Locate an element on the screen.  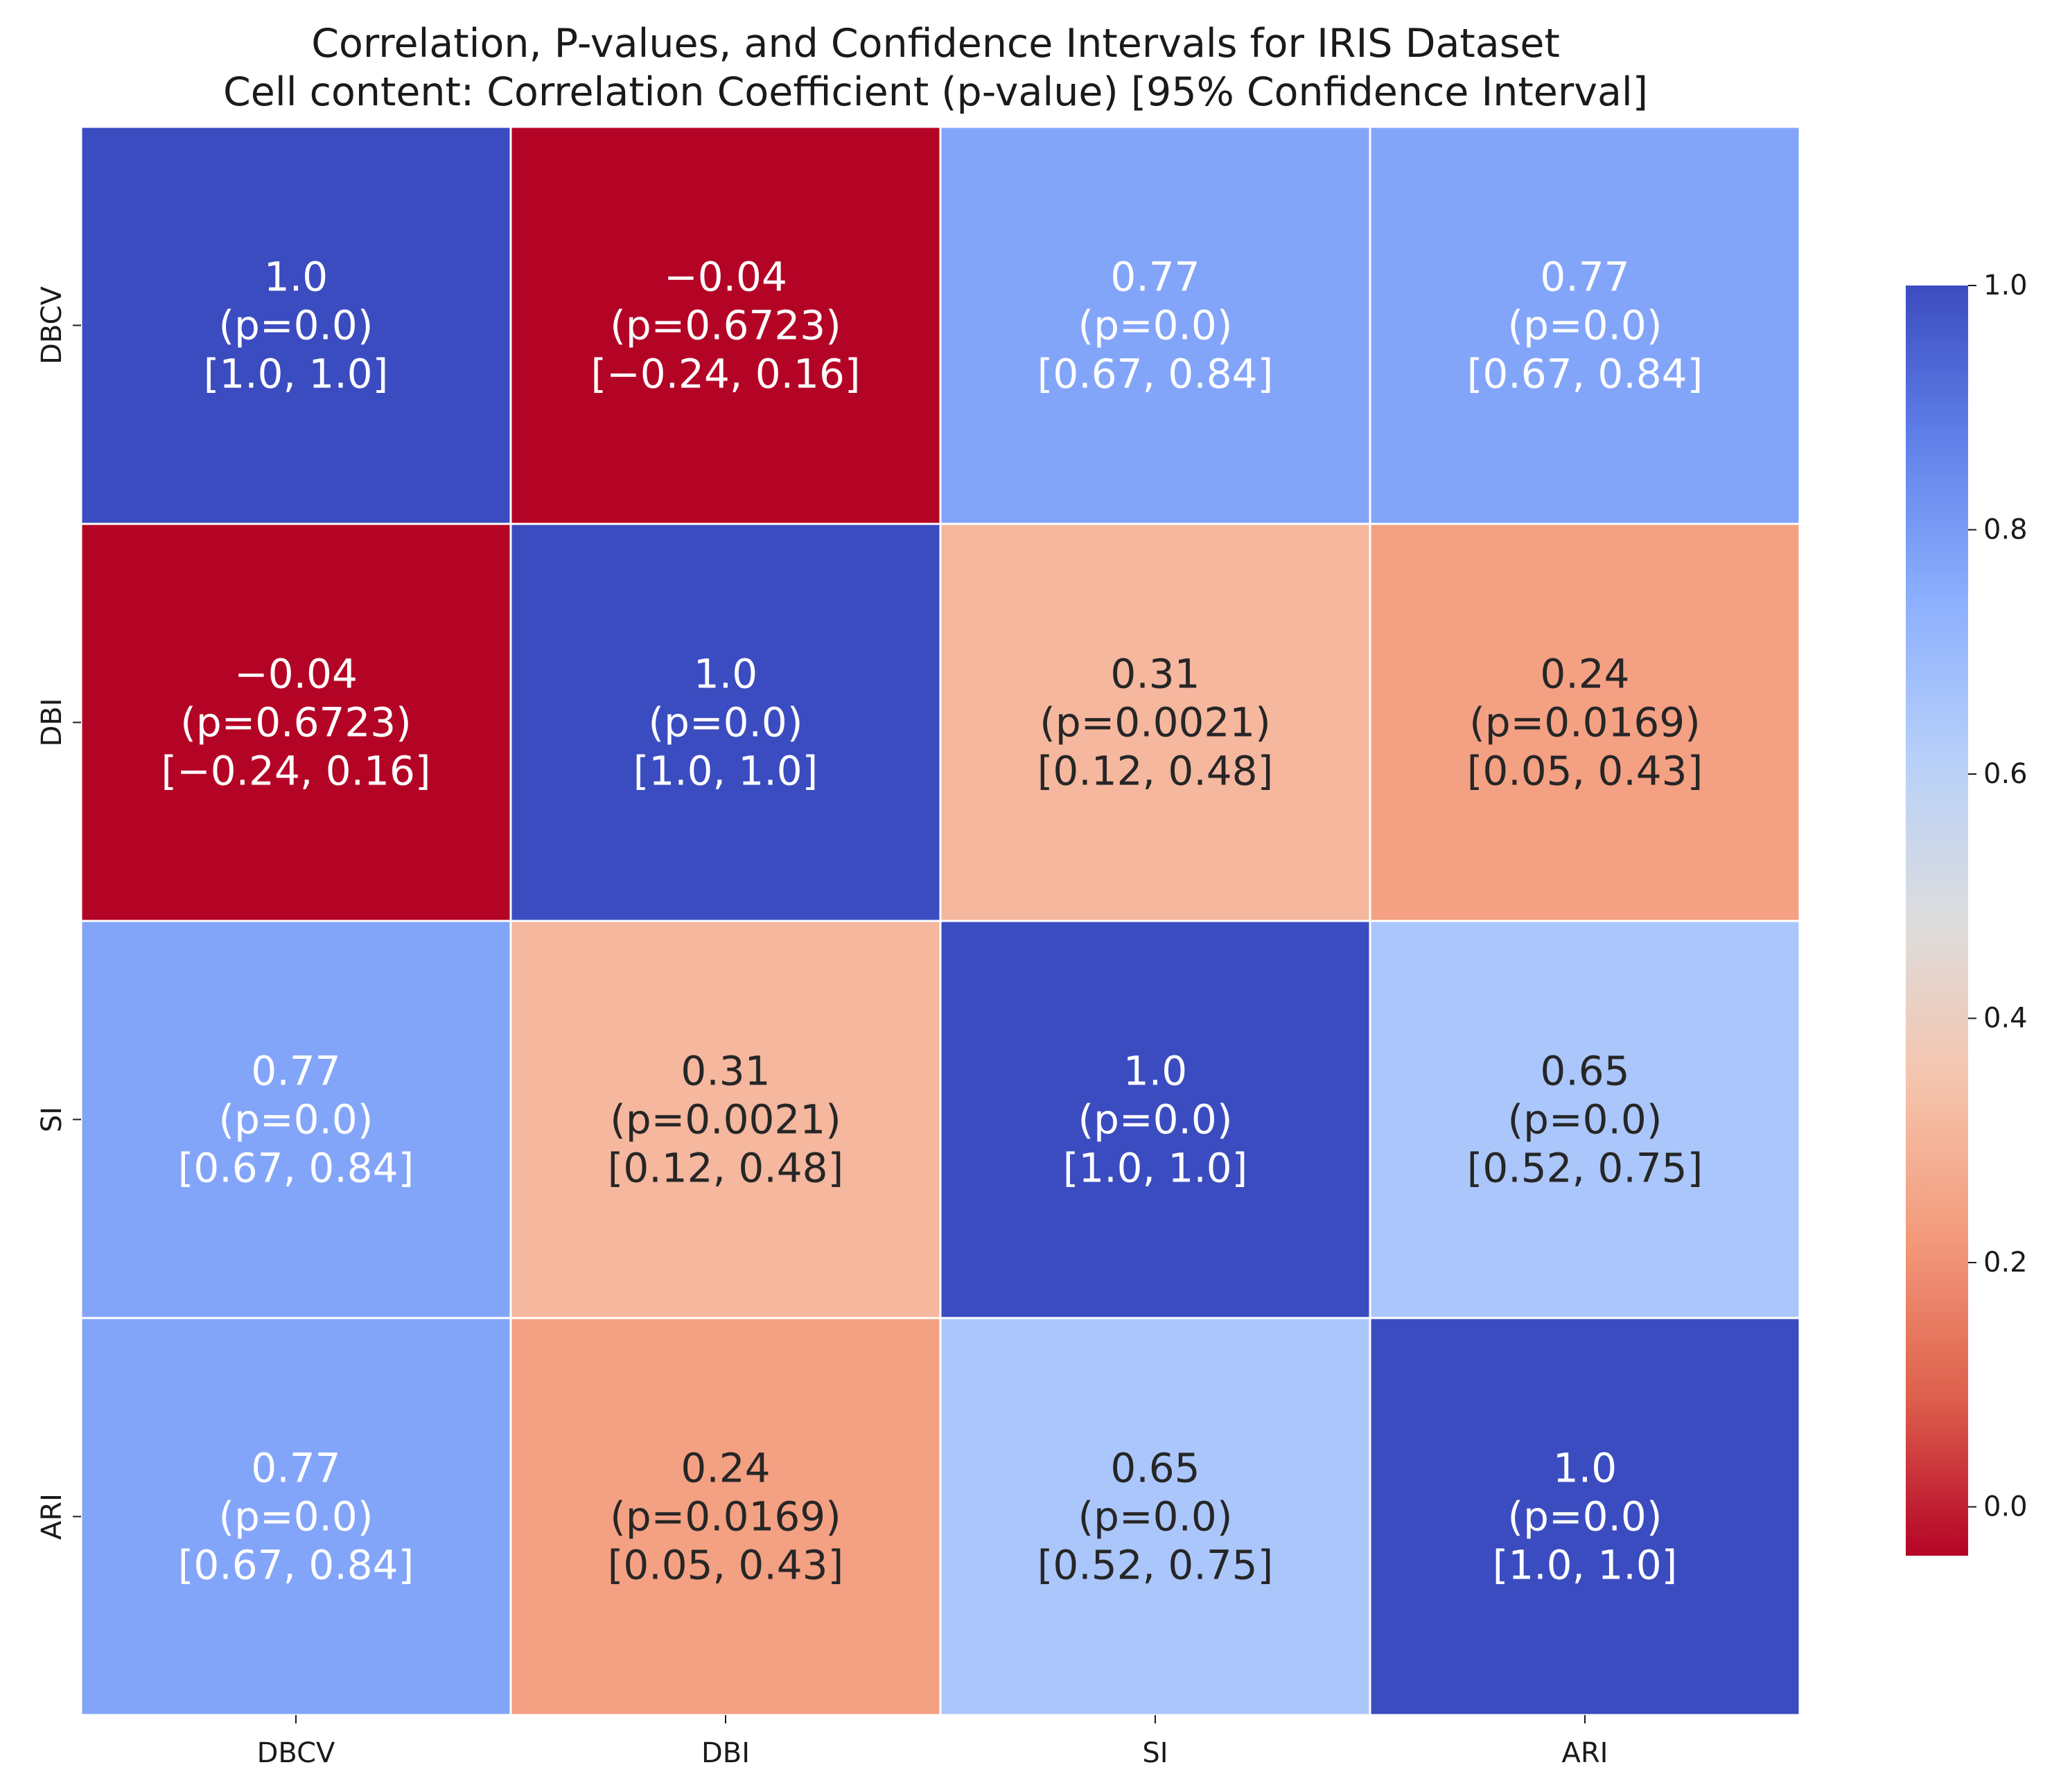
x-tick-label: SI is located at coordinates (1155, 1753).